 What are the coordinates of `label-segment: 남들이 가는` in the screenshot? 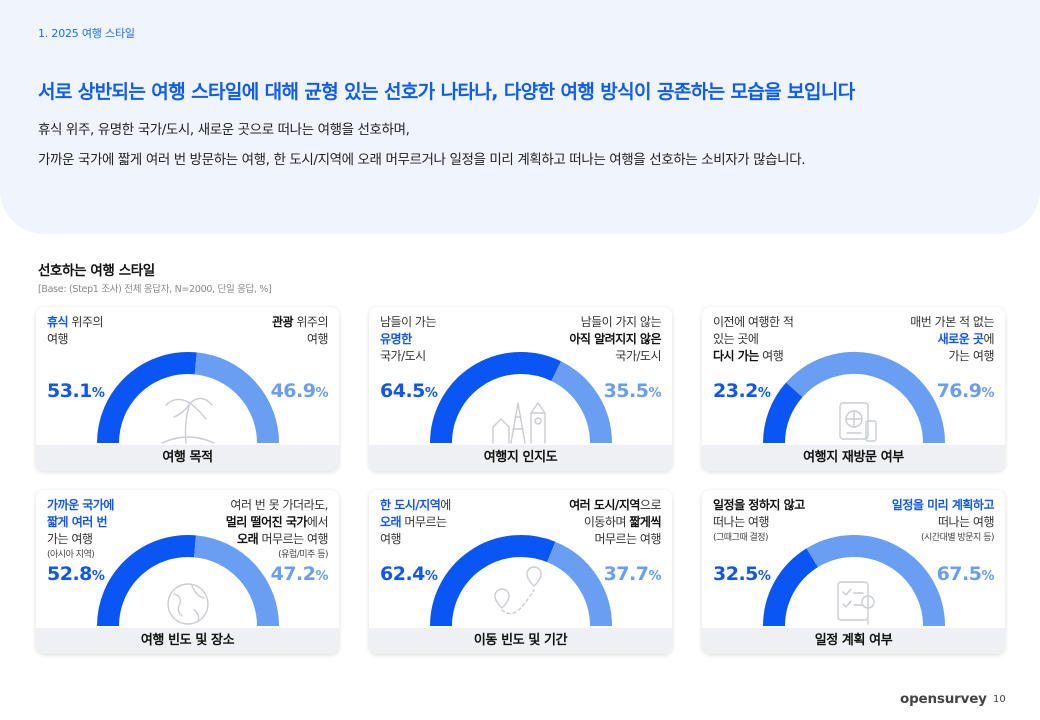 It's located at (408, 322).